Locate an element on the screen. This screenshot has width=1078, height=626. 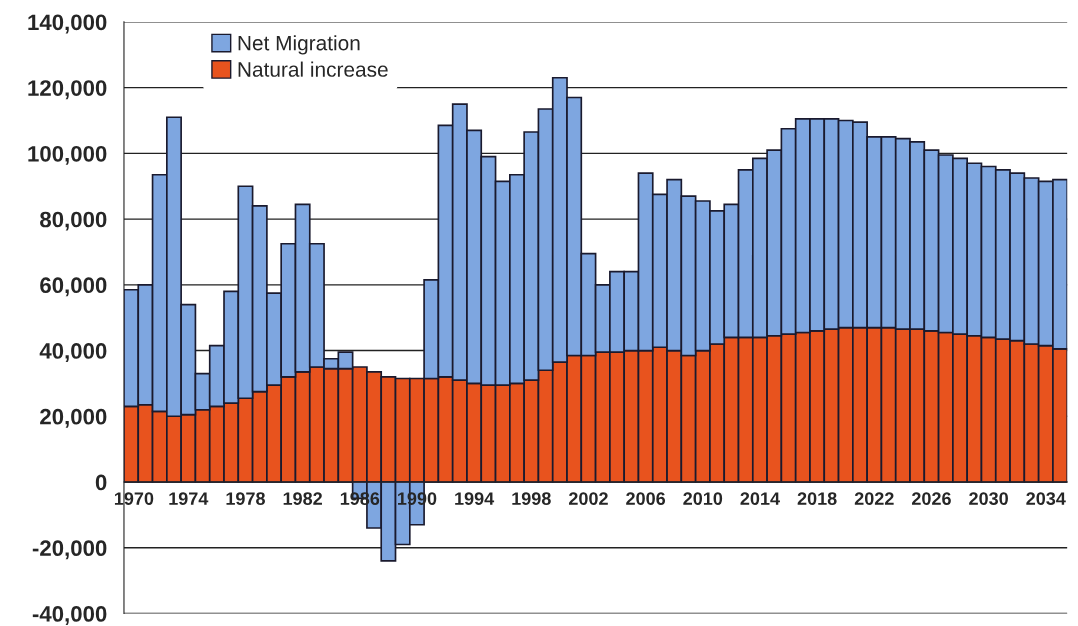
y-tick-label: 100,000 is located at coordinates (67, 155).